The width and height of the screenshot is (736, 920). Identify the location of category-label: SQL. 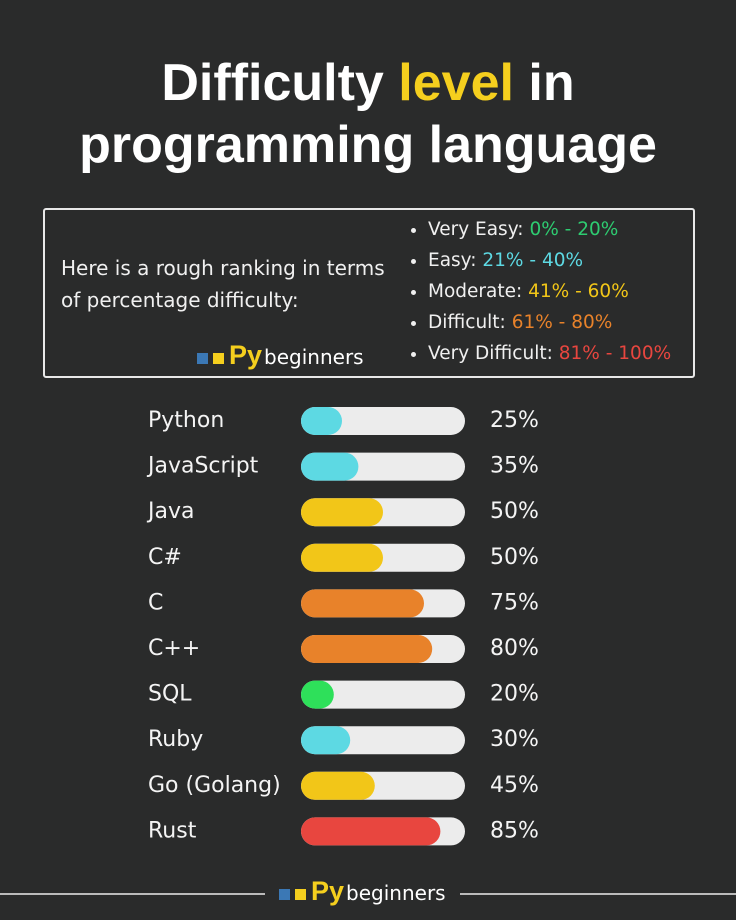
(170, 694).